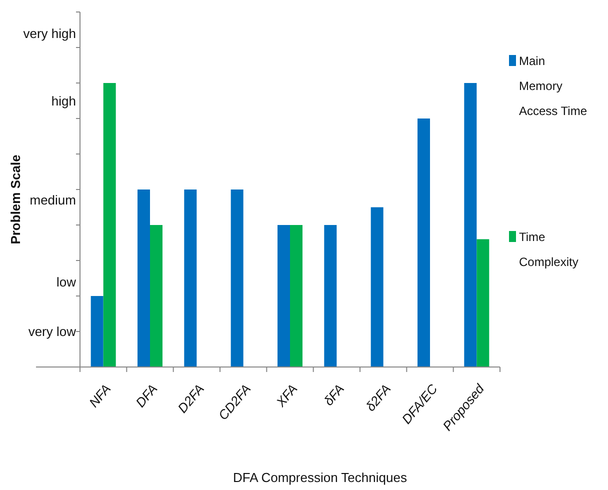 This screenshot has width=608, height=490. Describe the element at coordinates (52, 332) in the screenshot. I see `text: very low` at that location.